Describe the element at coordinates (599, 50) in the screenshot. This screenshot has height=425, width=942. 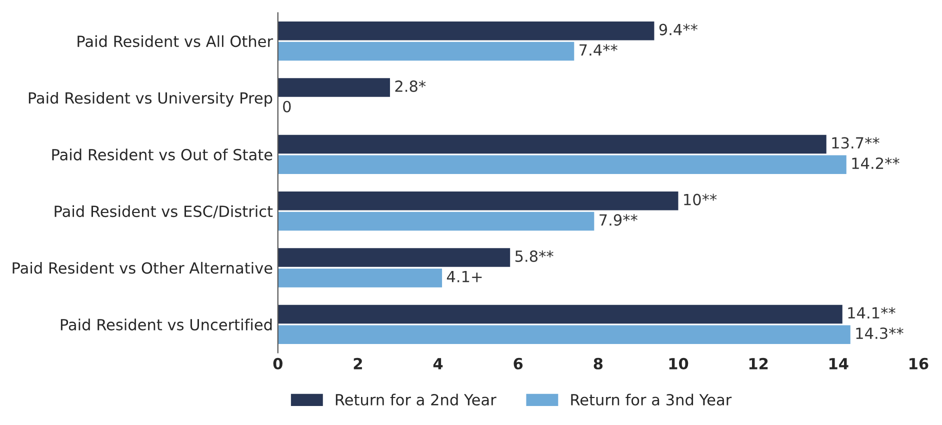
I see `data-label: 7.4**` at that location.